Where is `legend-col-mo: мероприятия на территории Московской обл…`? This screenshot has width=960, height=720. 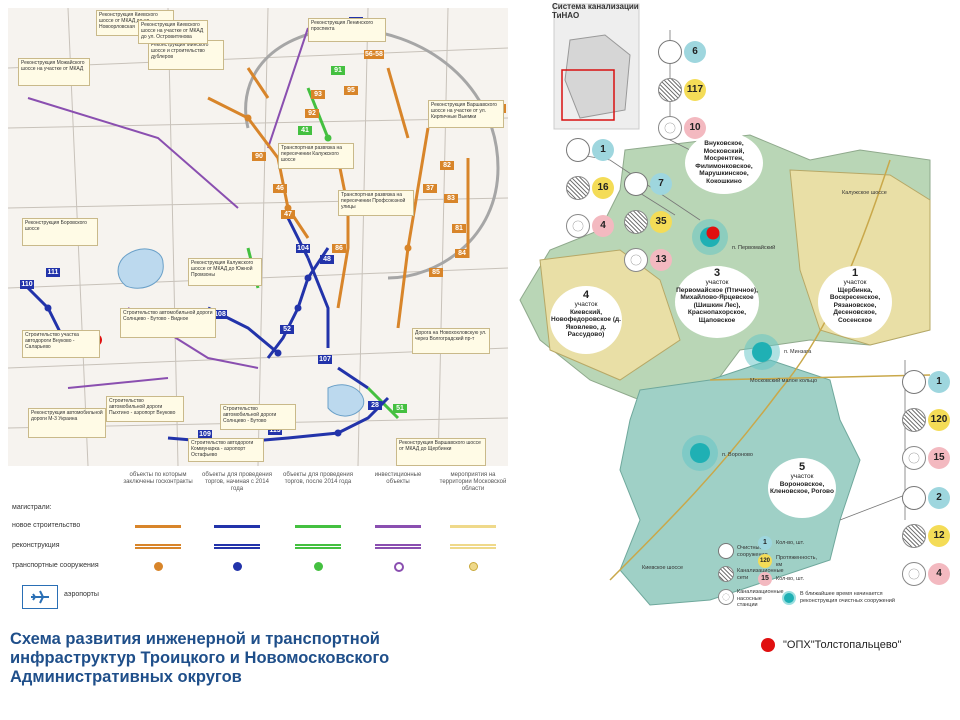
legend-col-mo: мероприятия на территории Московской обл… is located at coordinates (473, 482).